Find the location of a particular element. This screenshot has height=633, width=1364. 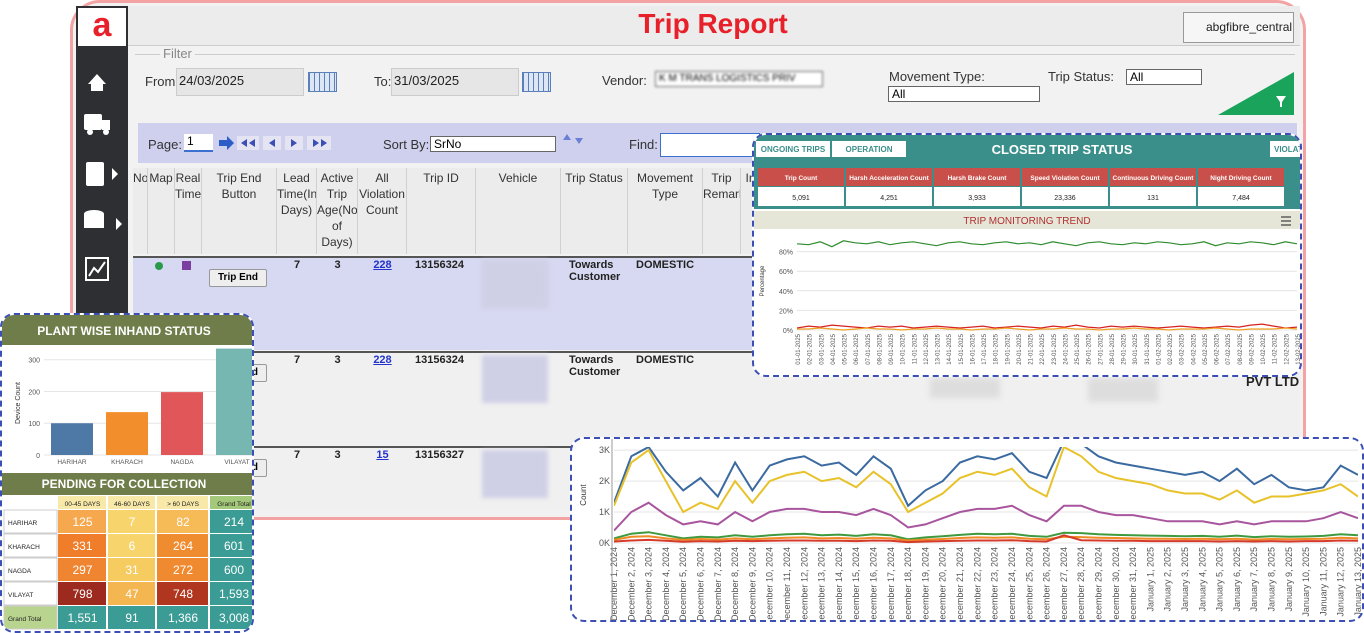

x-tick-label: December 26, 2024 is located at coordinates (1047, 584).